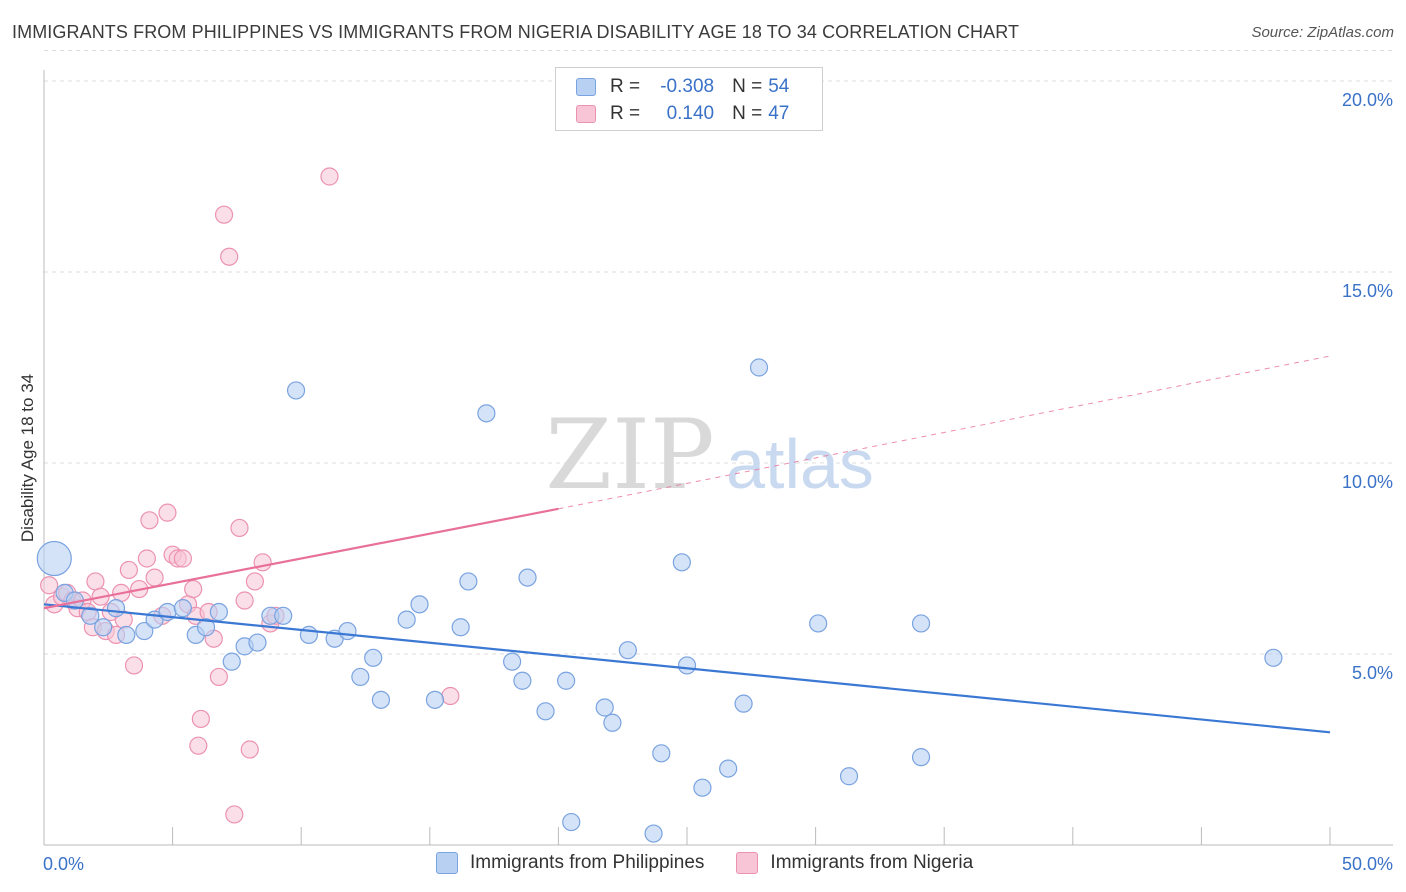  What do you see at coordinates (587, 862) in the screenshot?
I see `legend-label-philippines: Immigrants from Philippines` at bounding box center [587, 862].